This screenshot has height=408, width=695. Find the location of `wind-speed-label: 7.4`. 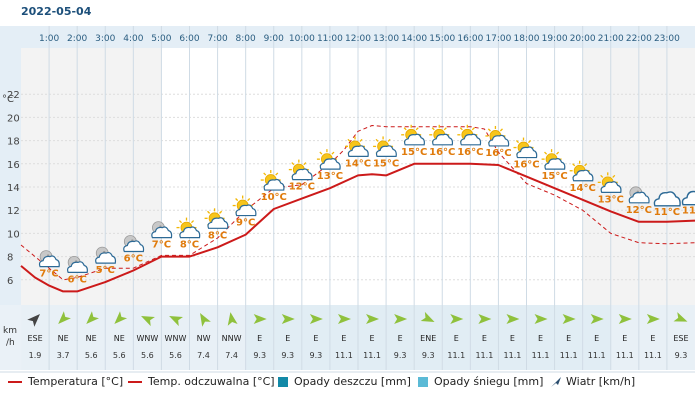

wind-speed-label: 7.4 is located at coordinates (231, 355).